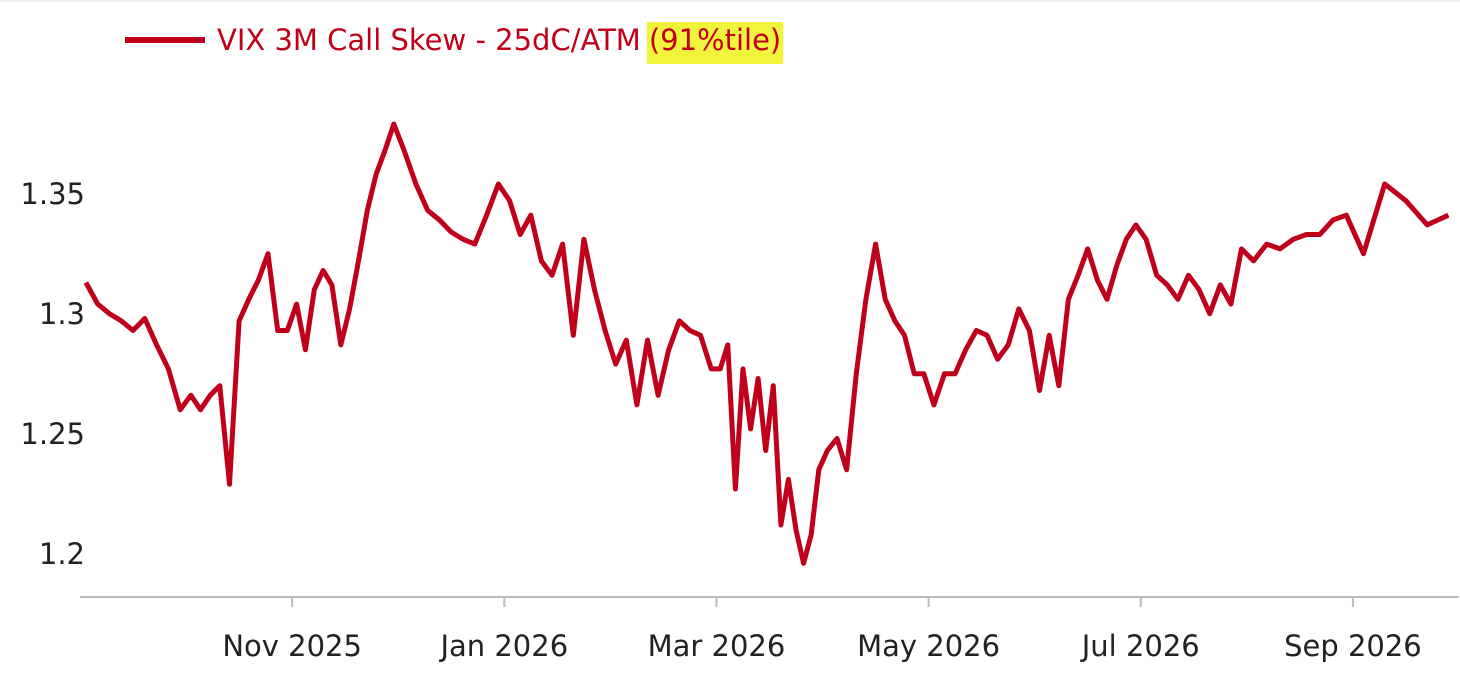 The image size is (1460, 681). What do you see at coordinates (62, 314) in the screenshot?
I see `y-tick-label: 1.3` at bounding box center [62, 314].